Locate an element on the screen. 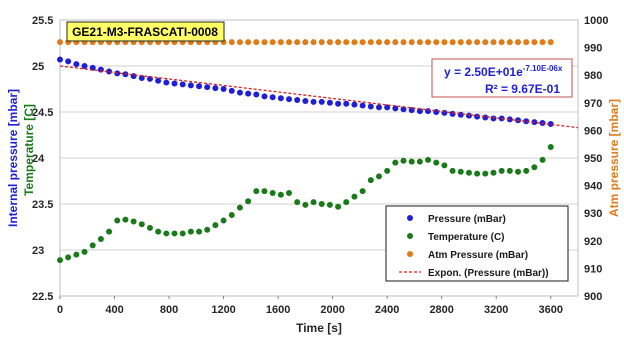 The image size is (624, 338). legend-item: Atm Pressure (mBar) is located at coordinates (467, 255).